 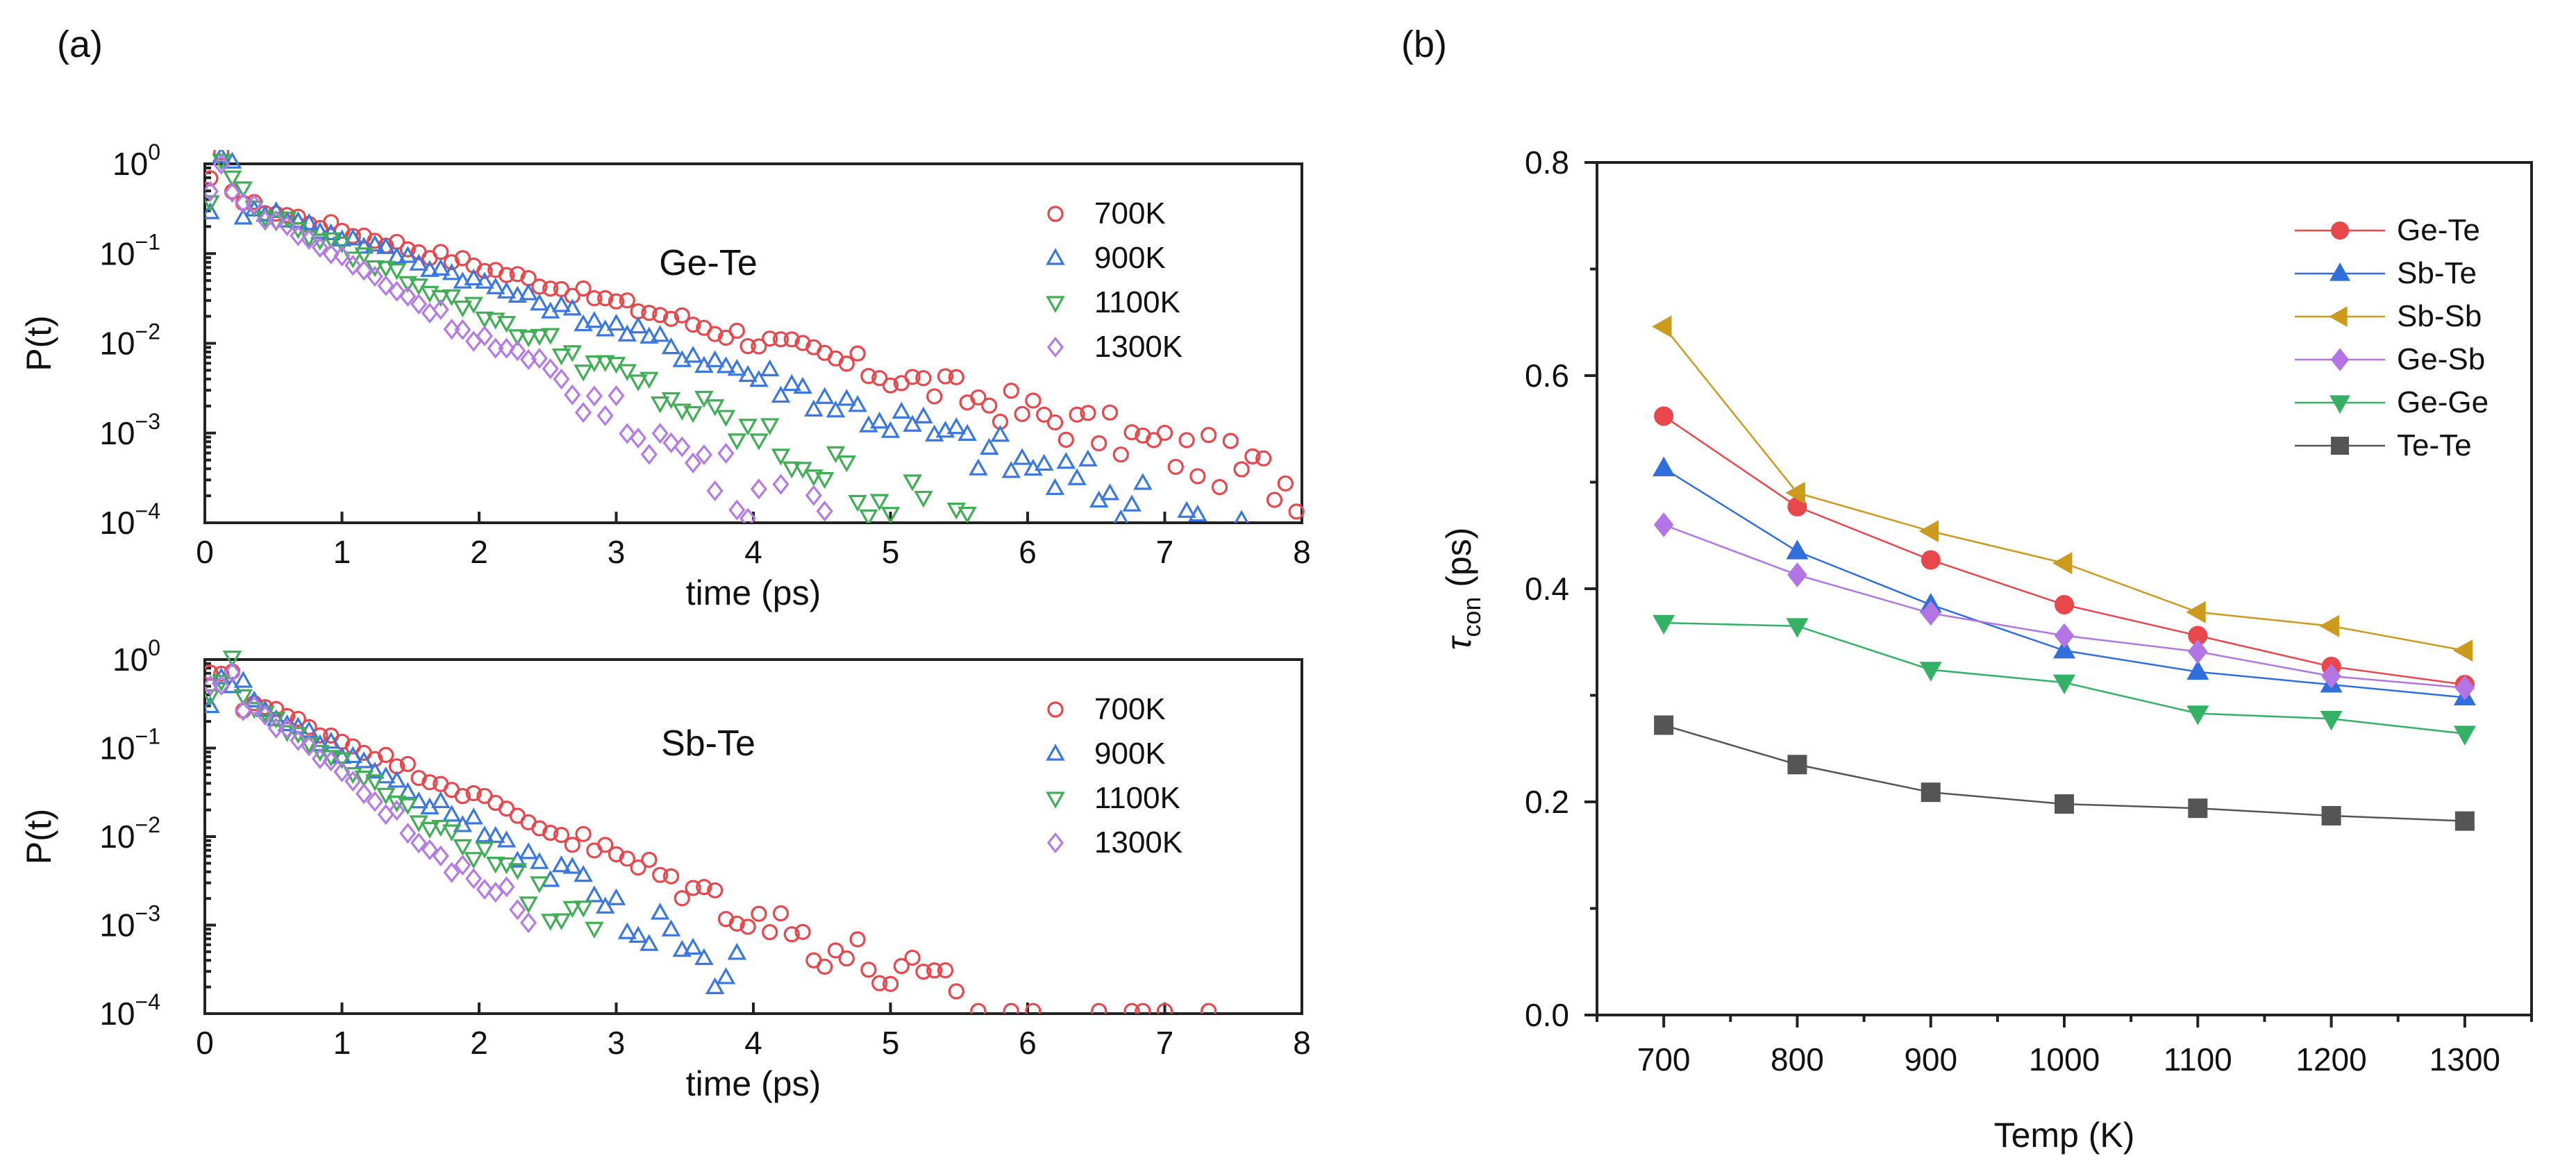 I want to click on data-point-Sb-Te, so click(x=1797, y=550).